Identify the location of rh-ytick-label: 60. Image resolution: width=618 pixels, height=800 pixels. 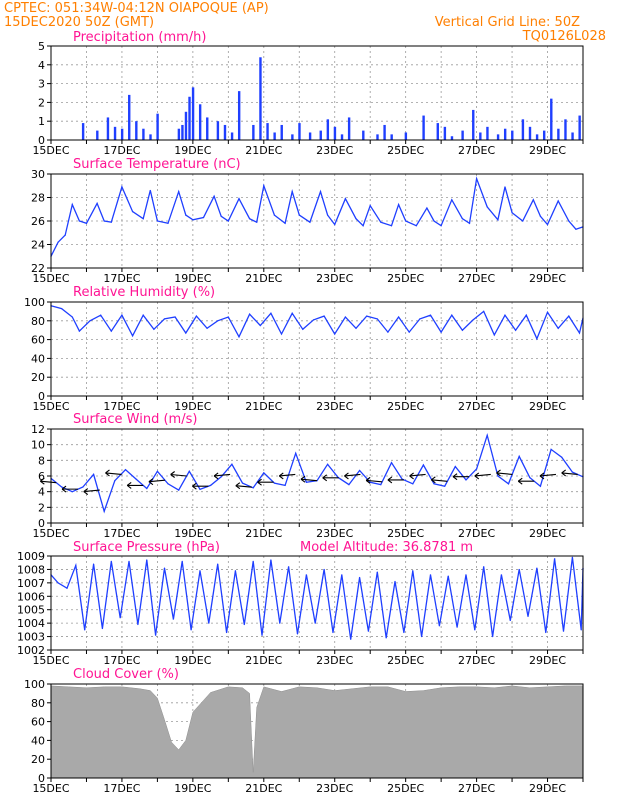
(38, 340).